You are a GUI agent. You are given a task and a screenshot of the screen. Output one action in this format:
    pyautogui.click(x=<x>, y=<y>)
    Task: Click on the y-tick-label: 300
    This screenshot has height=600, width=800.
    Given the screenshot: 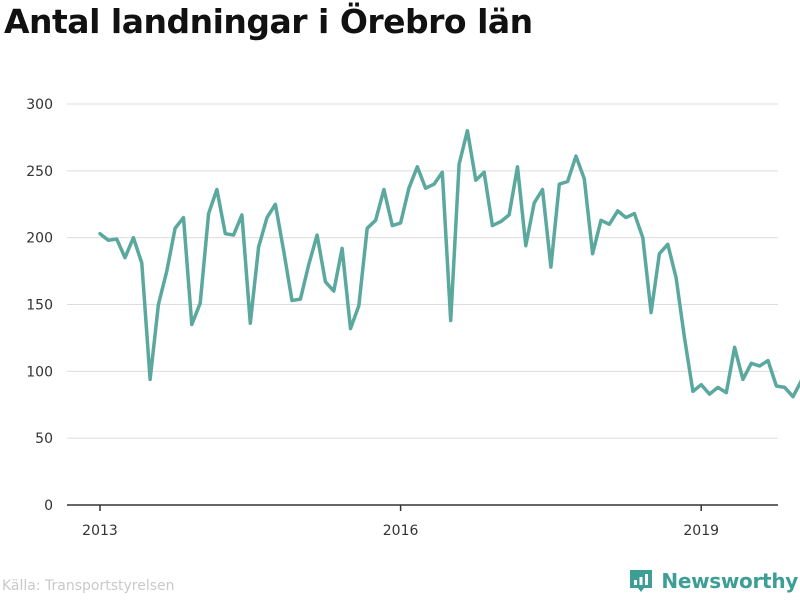 What is the action you would take?
    pyautogui.click(x=39, y=105)
    